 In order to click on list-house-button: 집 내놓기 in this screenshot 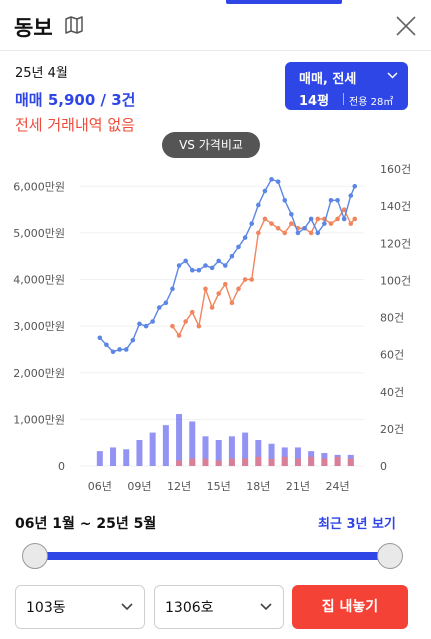, I will do `click(350, 607)`.